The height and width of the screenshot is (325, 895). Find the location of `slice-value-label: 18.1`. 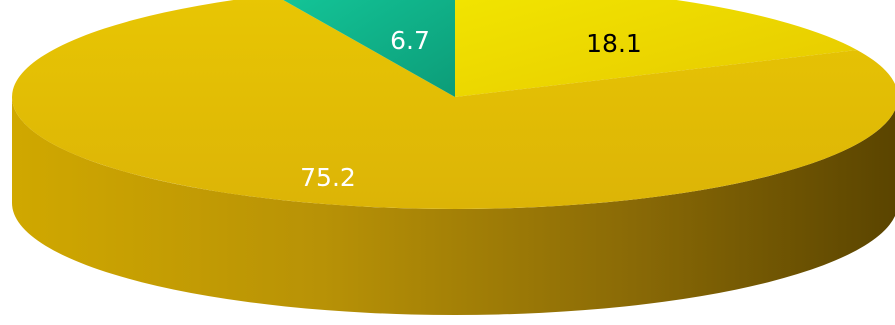

slice-value-label: 18.1 is located at coordinates (614, 43).